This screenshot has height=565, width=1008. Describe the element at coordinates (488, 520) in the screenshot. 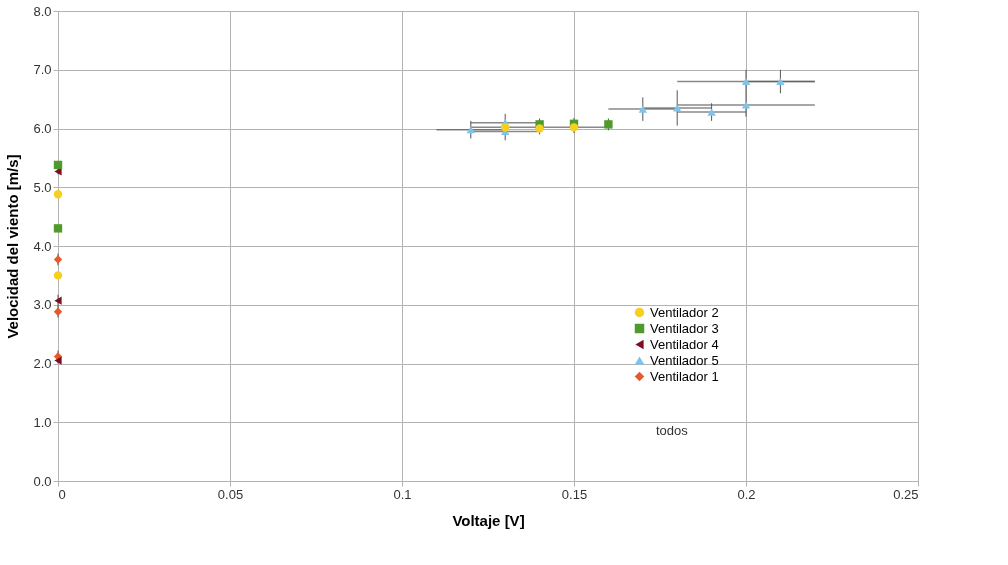

I see `x-axis-title: Voltaje [V]` at that location.